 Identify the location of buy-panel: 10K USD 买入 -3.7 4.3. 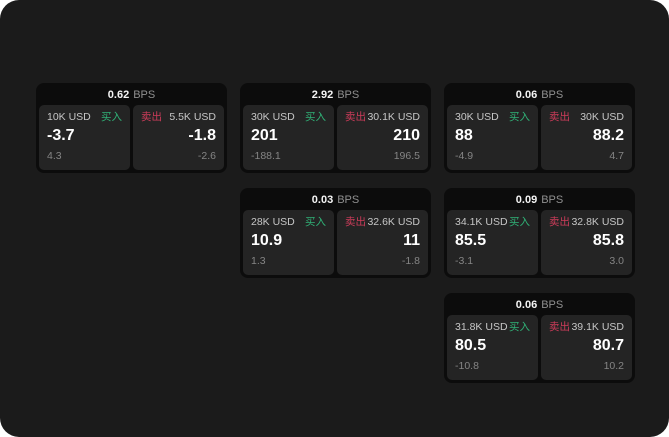
(84, 137).